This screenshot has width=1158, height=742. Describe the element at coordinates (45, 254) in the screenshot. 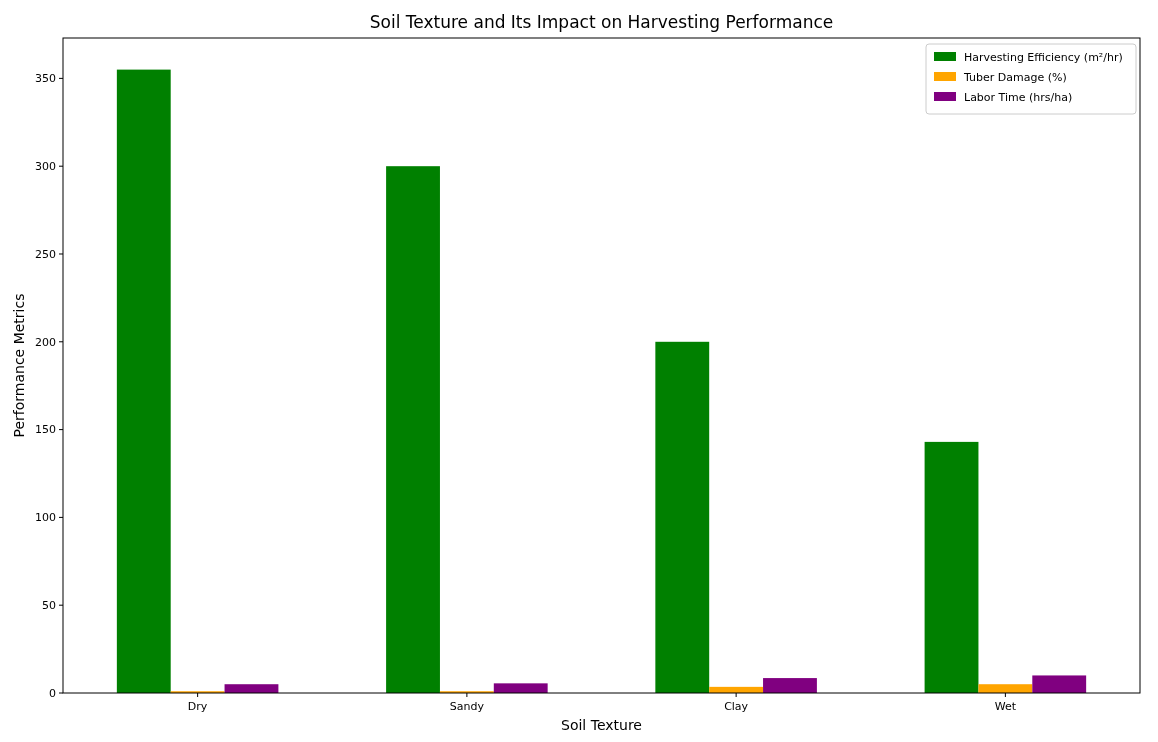

I see `y-tick-label: 250` at that location.